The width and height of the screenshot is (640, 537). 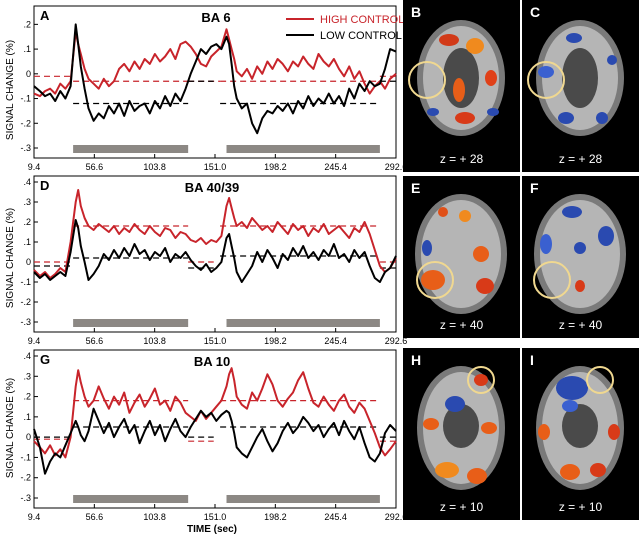 What do you see at coordinates (10, 258) in the screenshot?
I see `ylabel-middle: SIGNAL CHANGE (%)` at bounding box center [10, 258].